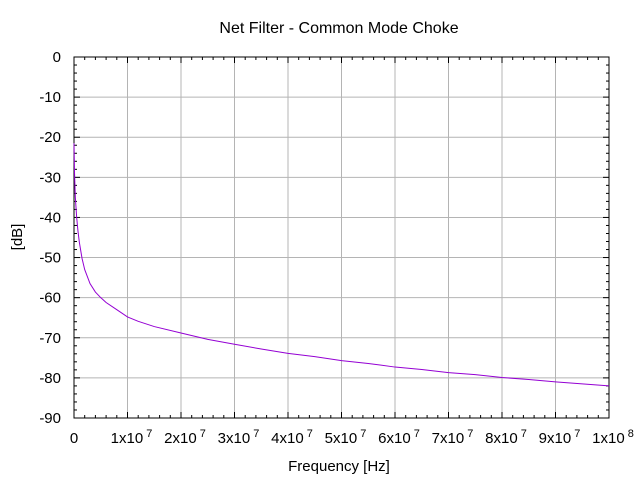 The width and height of the screenshot is (640, 480). I want to click on y-tick-label: -80, so click(50, 378).